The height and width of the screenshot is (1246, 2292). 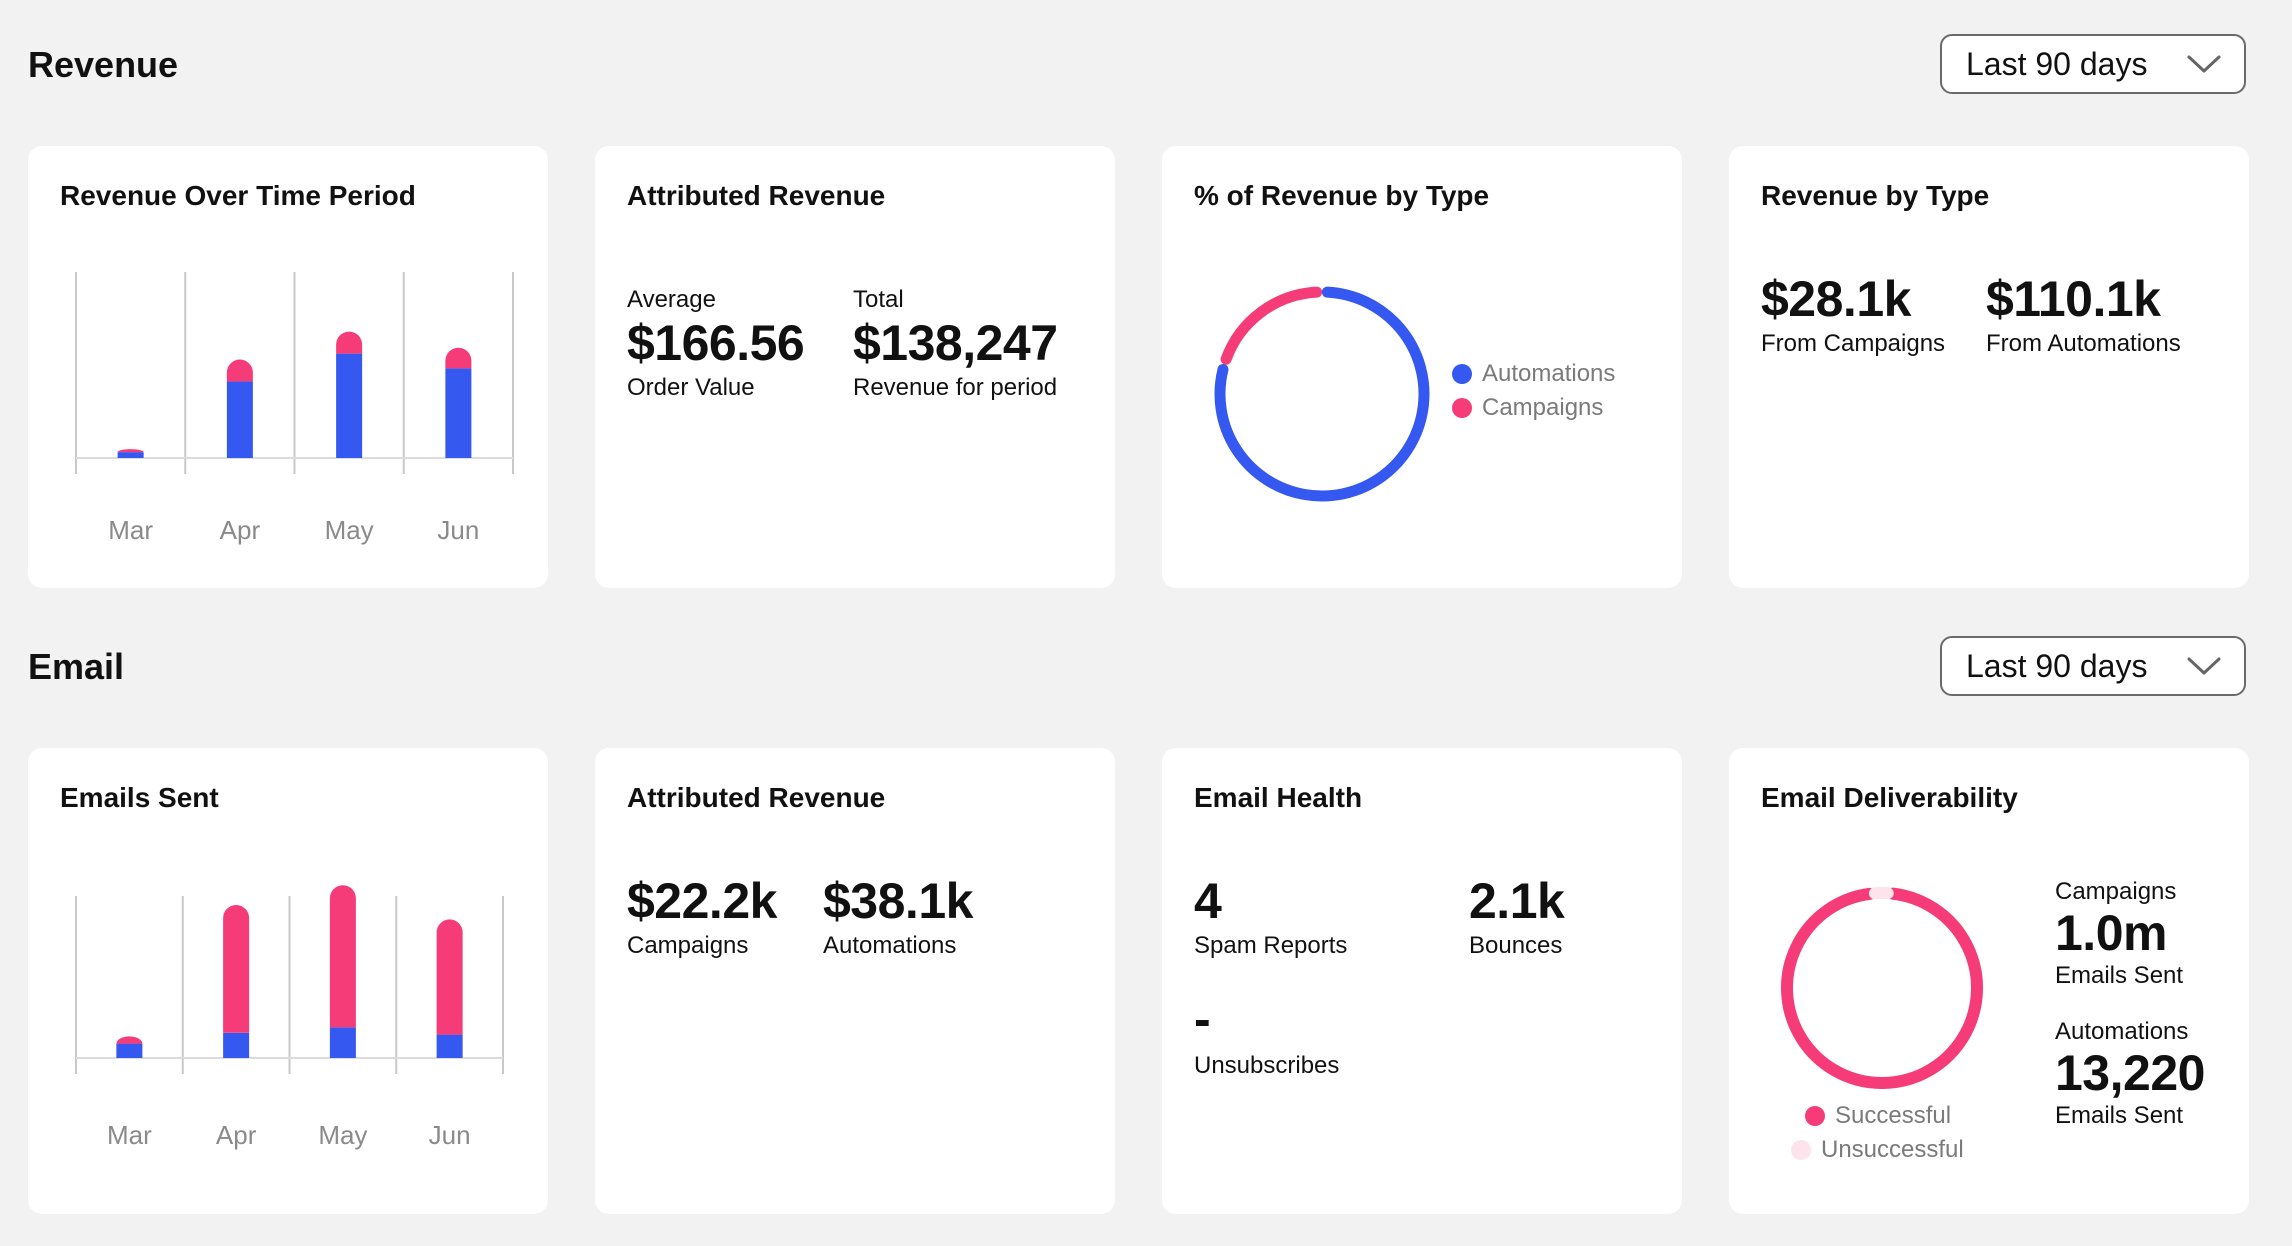 What do you see at coordinates (716, 343) in the screenshot?
I see `average-order-value: $166.56` at bounding box center [716, 343].